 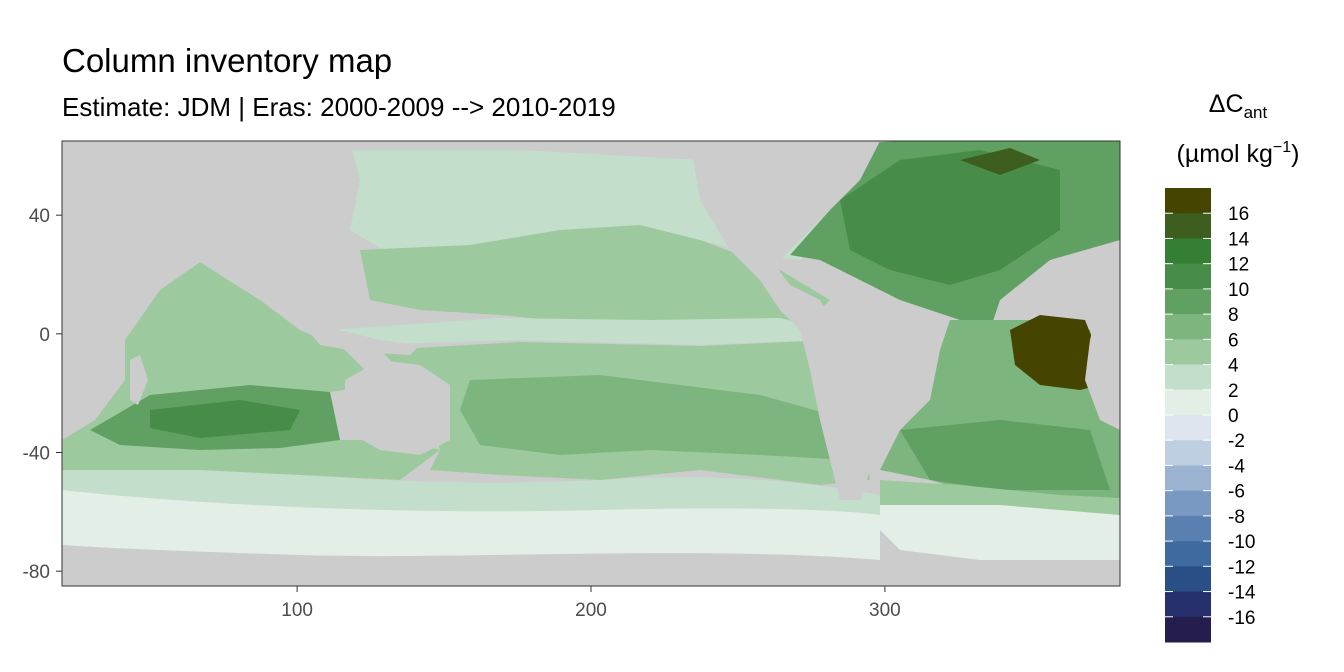 I want to click on y-tick-label: -40, so click(x=36, y=454).